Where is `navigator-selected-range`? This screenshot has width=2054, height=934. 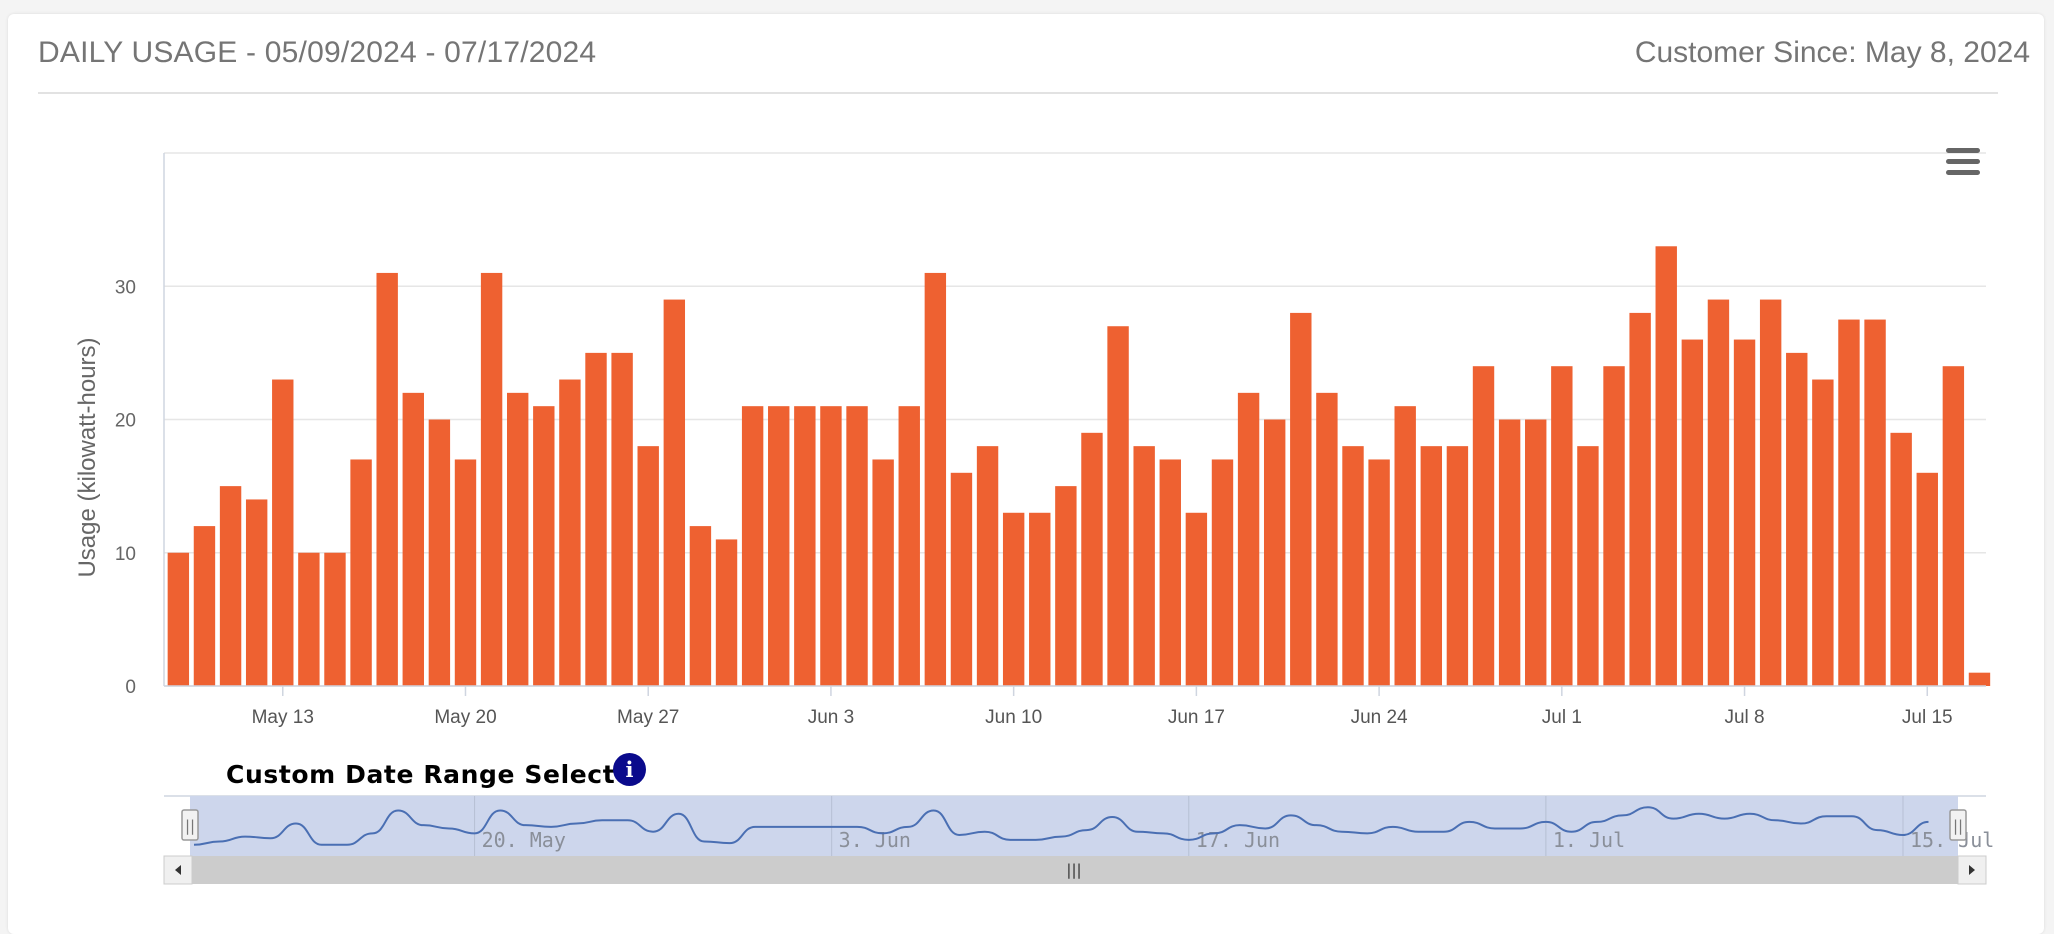
navigator-selected-range is located at coordinates (1074, 826).